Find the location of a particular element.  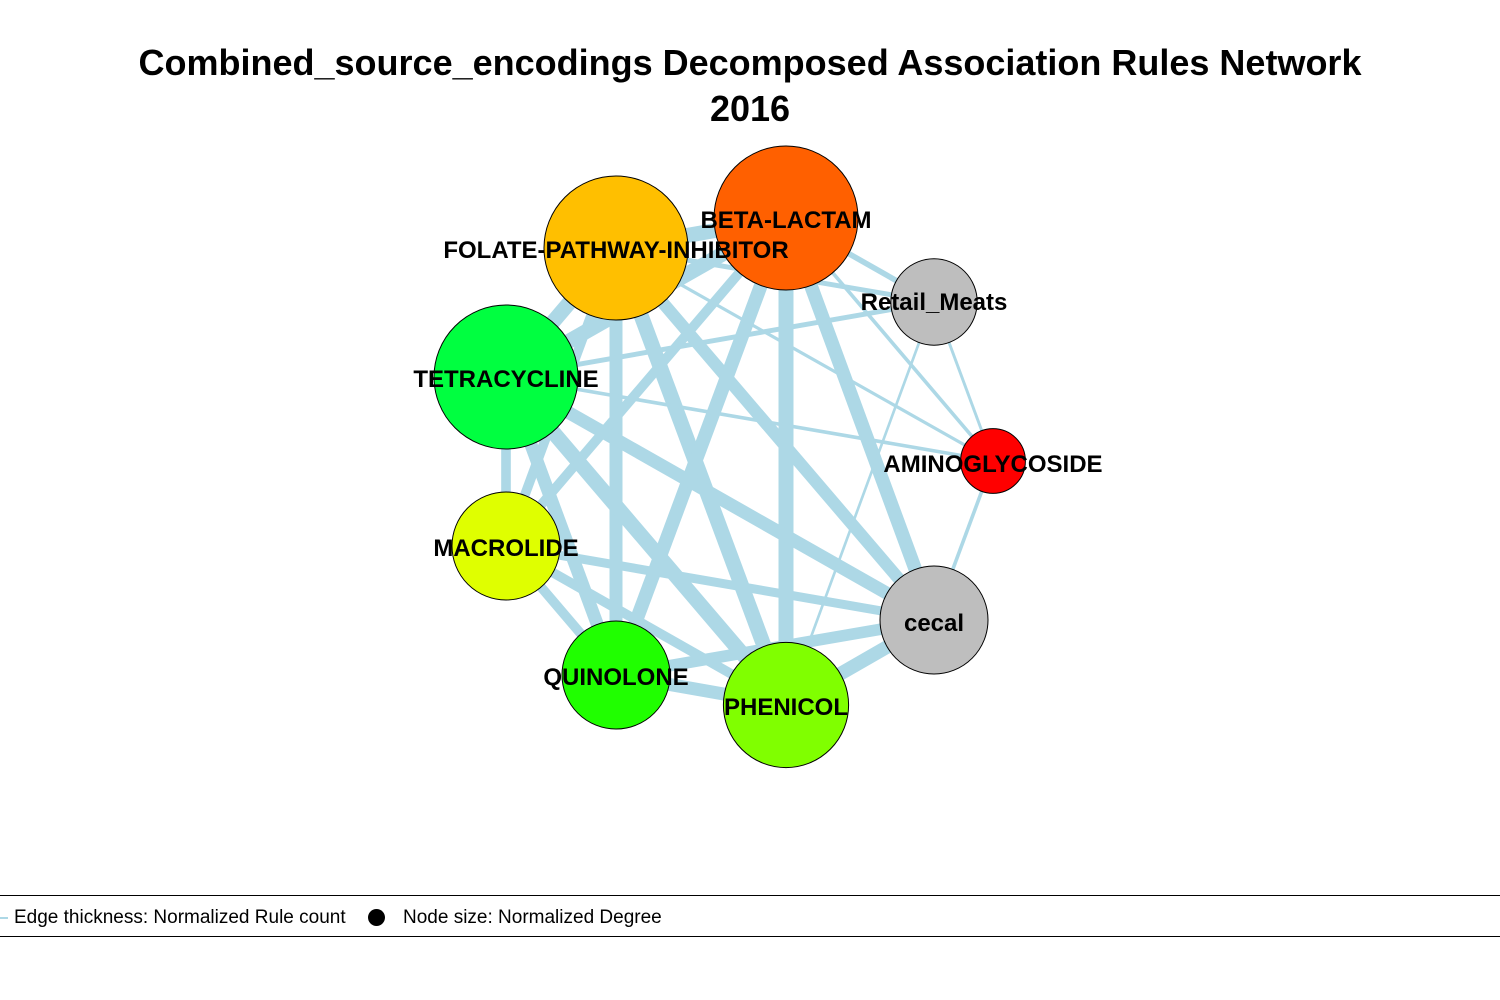

node-label-quinolone: QUINOLONE is located at coordinates (615, 677).